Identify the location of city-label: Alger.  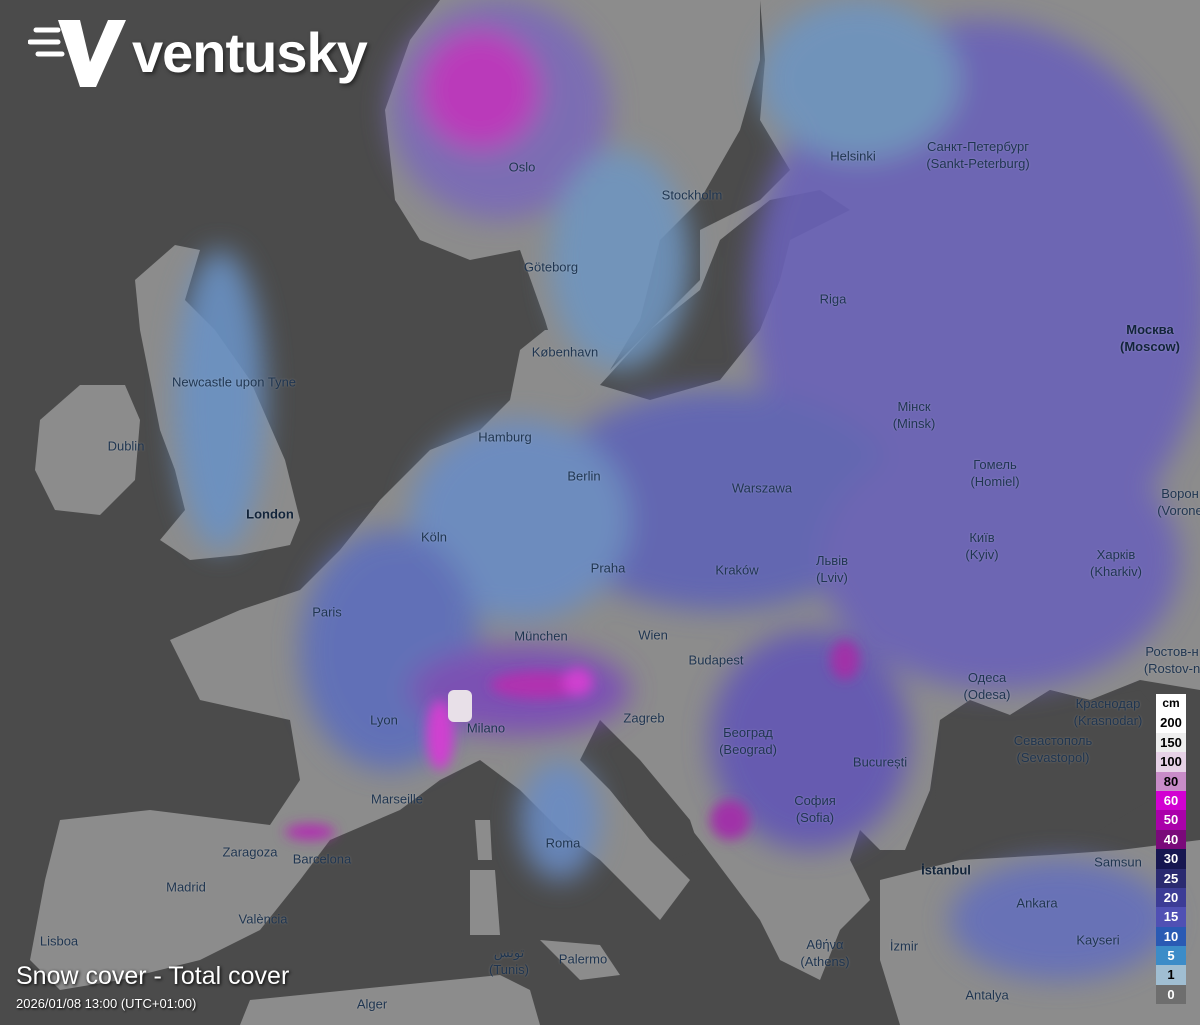
(372, 1004).